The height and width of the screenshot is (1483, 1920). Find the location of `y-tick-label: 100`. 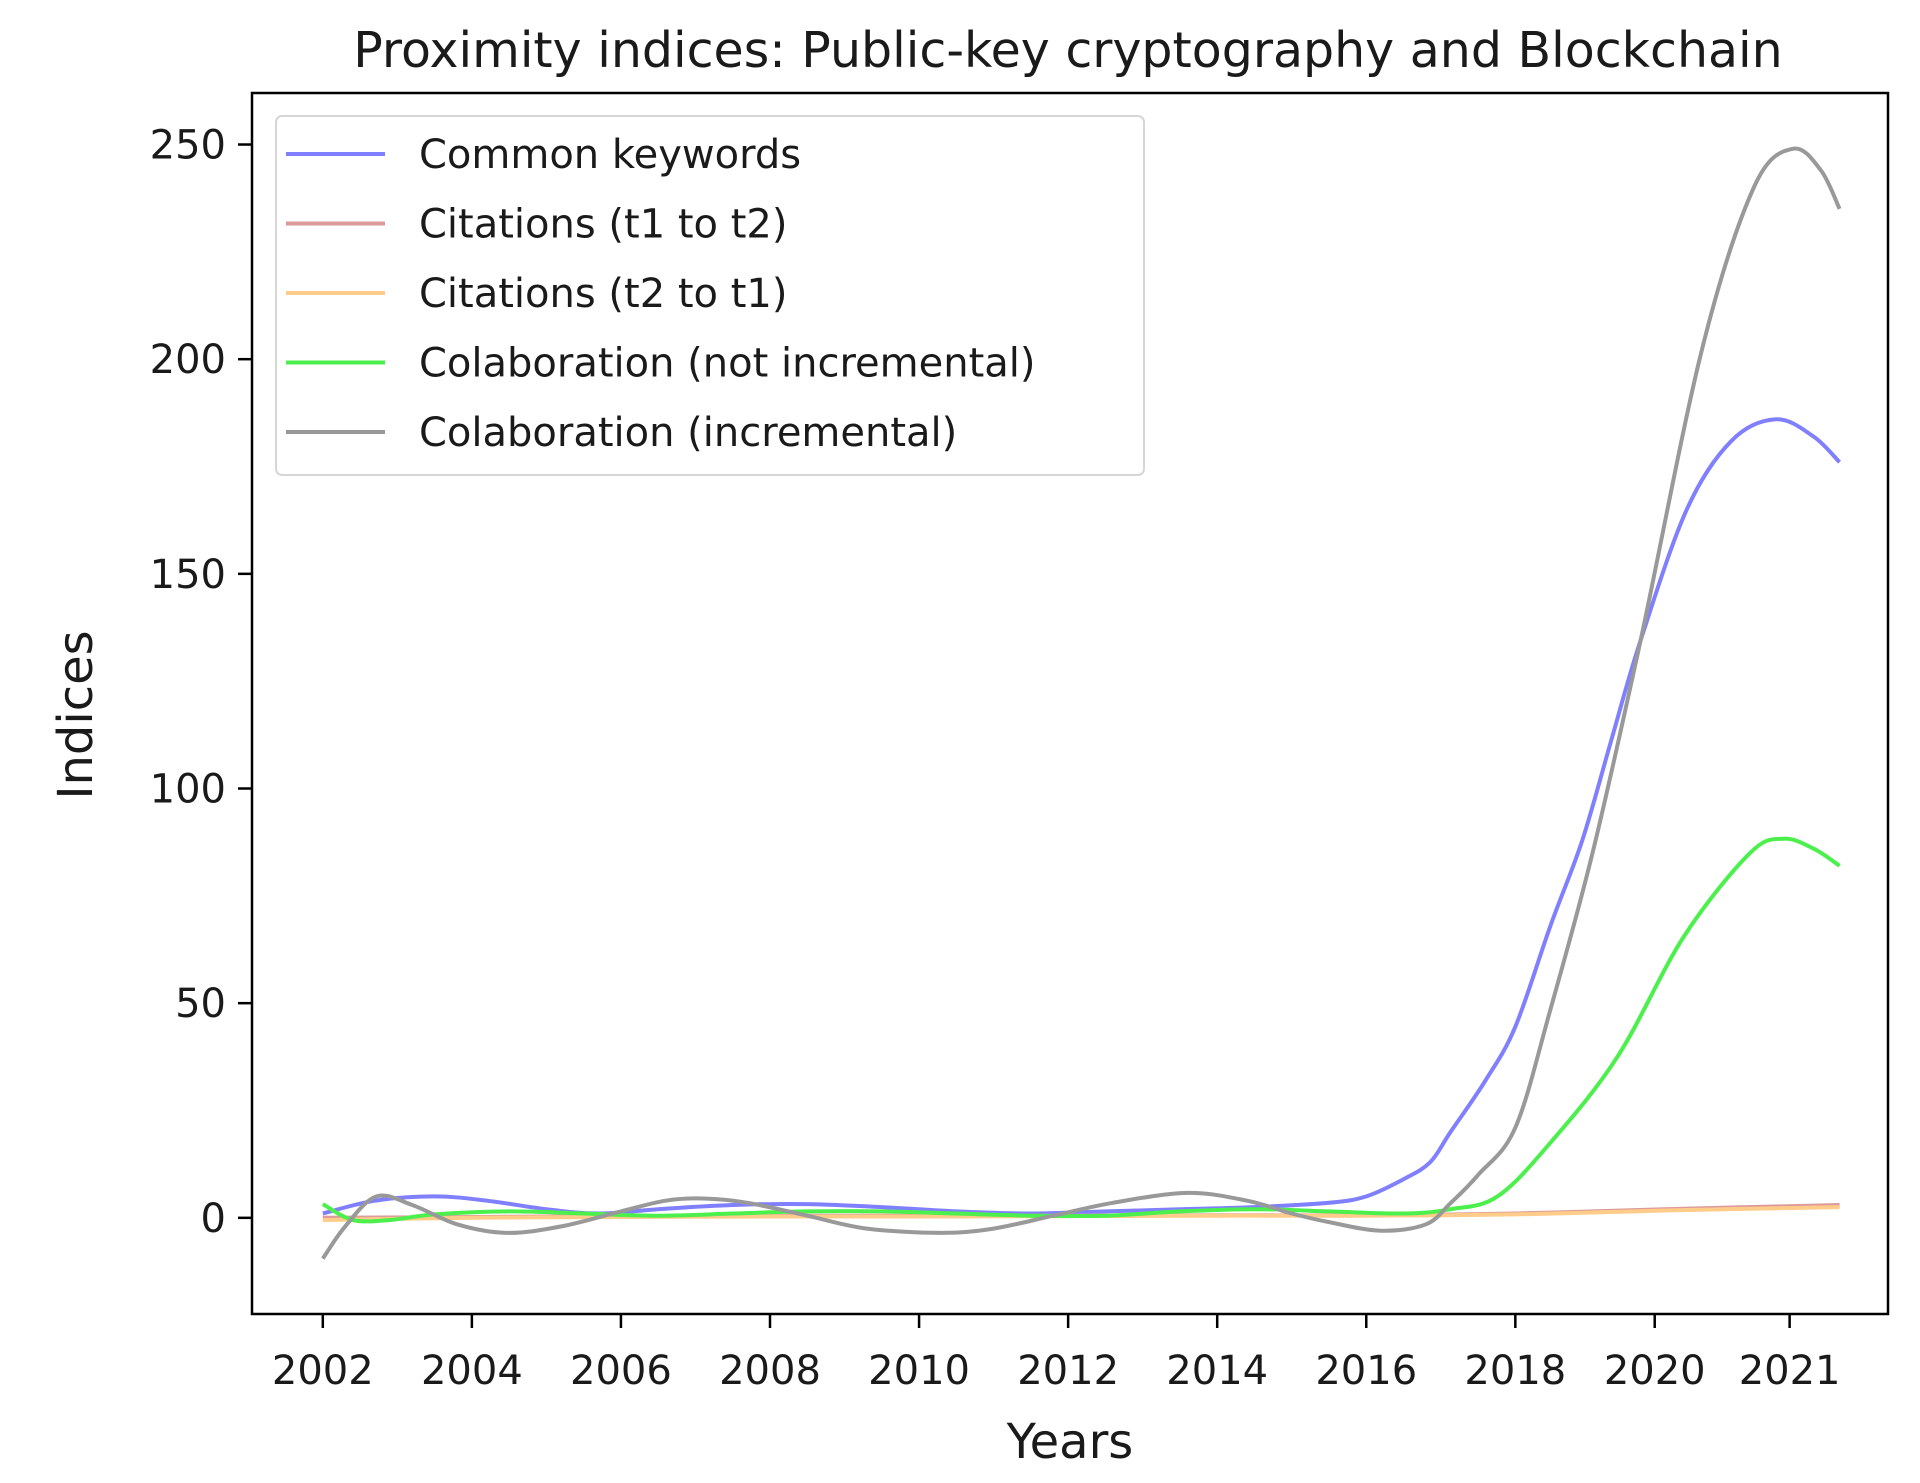

y-tick-label: 100 is located at coordinates (188, 790).